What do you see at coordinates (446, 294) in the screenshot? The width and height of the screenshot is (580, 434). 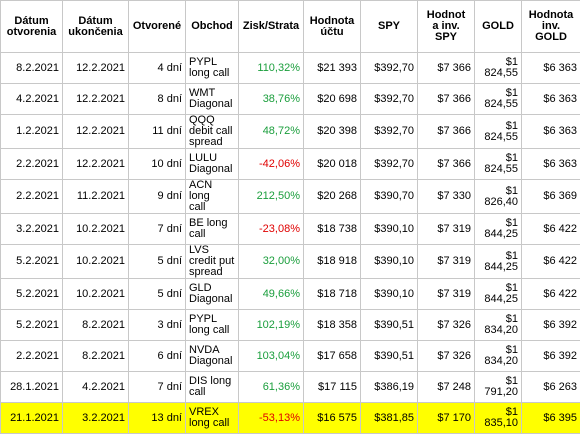 I see `table-cell: $7 319` at bounding box center [446, 294].